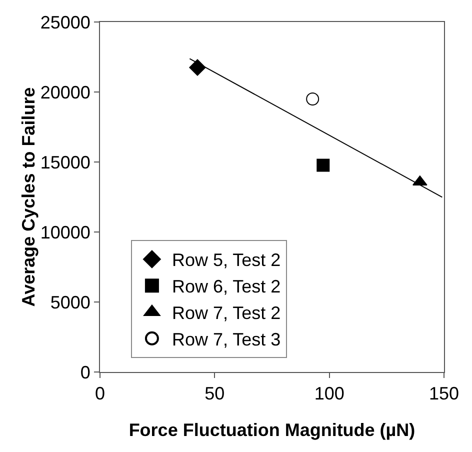 This screenshot has width=472, height=452. I want to click on y-tick-label: 15000, so click(65, 162).